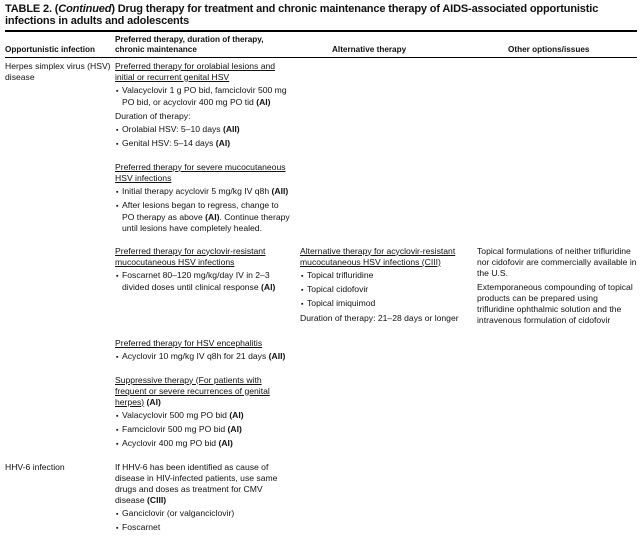  What do you see at coordinates (369, 49) in the screenshot?
I see `header-alternative: Alternative therapy` at bounding box center [369, 49].